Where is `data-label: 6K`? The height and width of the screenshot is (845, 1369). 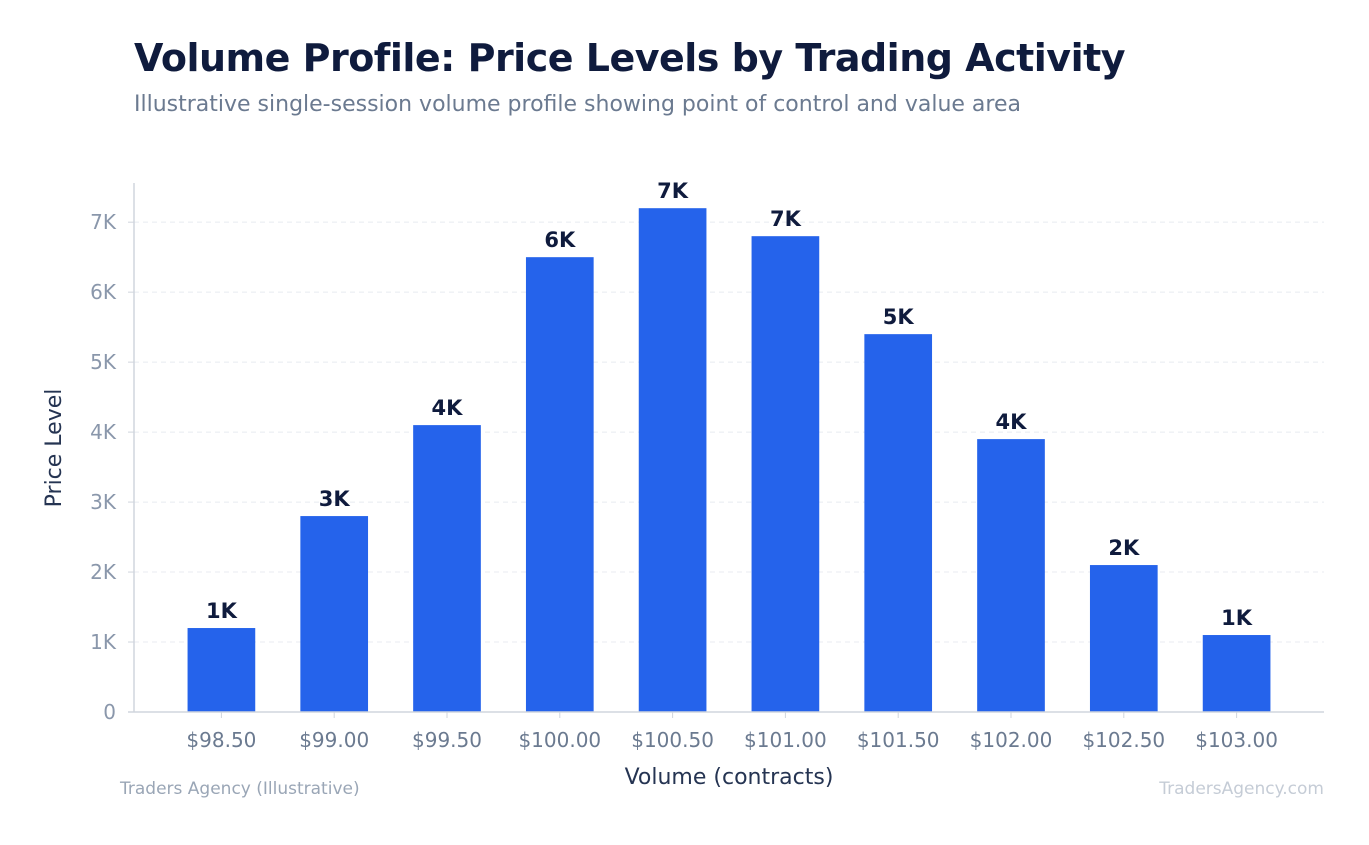
data-label: 6K is located at coordinates (560, 240).